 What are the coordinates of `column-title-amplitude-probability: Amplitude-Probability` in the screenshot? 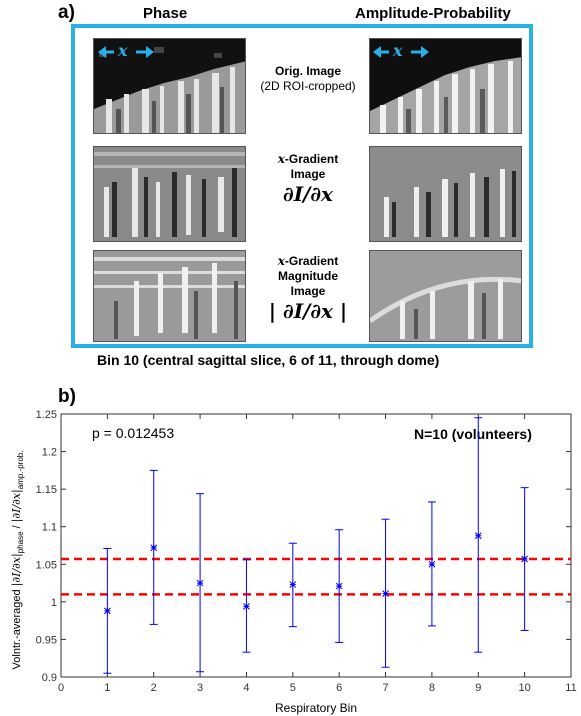 It's located at (433, 13).